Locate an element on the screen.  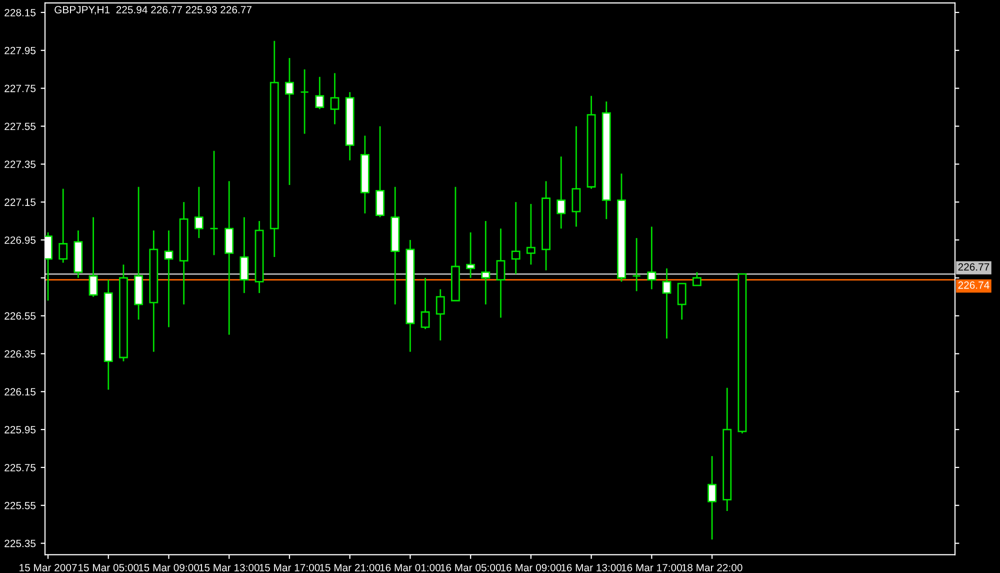
y-tick-label: 227.55 is located at coordinates (20, 126).